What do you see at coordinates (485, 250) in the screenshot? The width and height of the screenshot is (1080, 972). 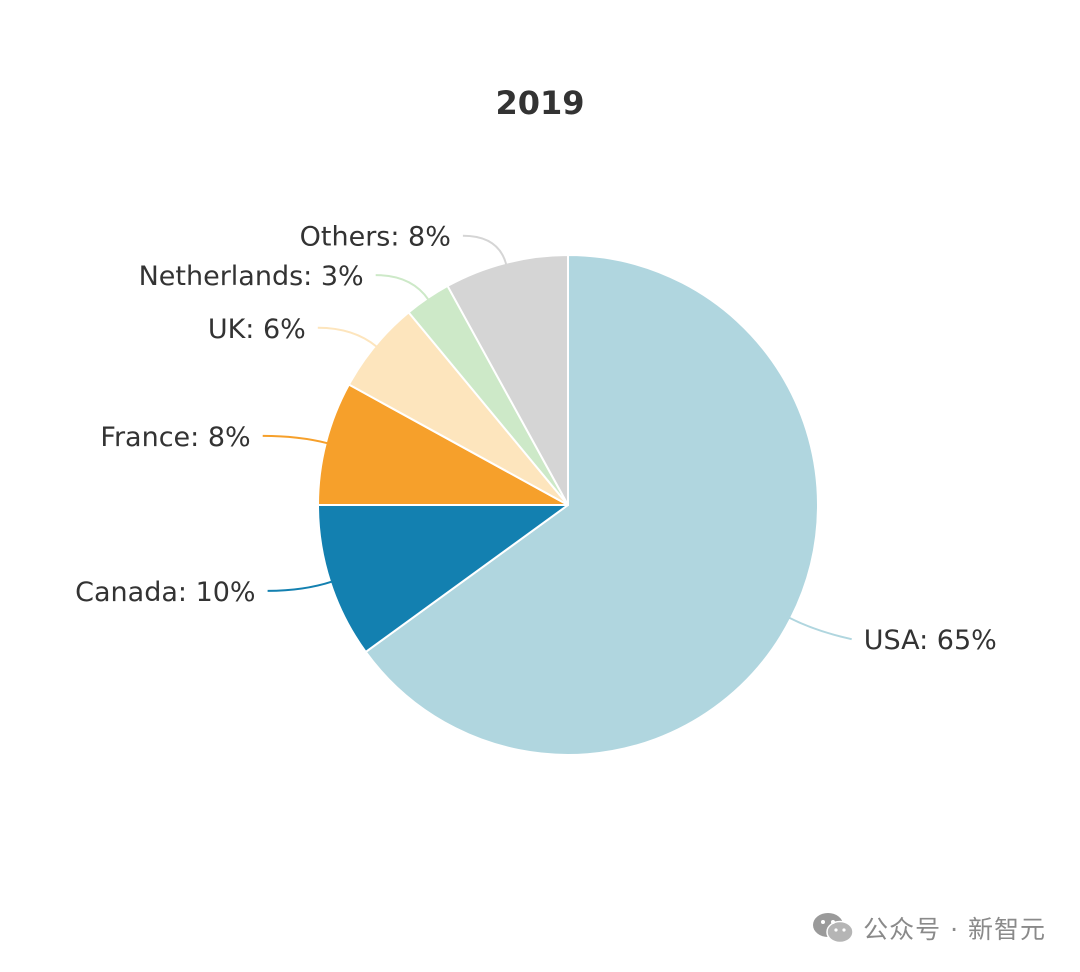 I see `leader-line-others` at bounding box center [485, 250].